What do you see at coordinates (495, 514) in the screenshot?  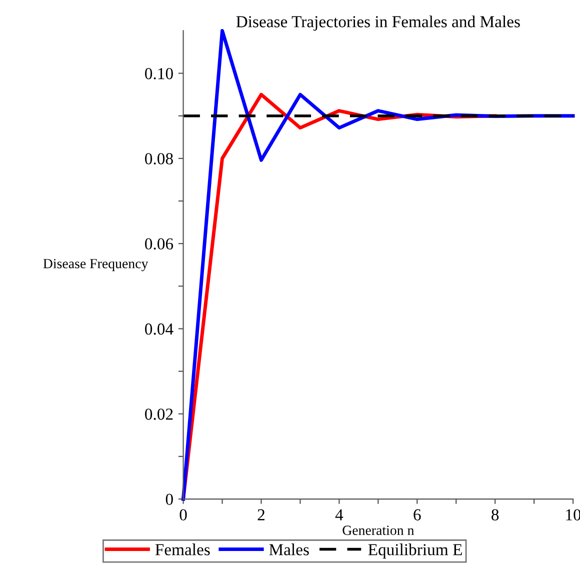 I see `x-tick-label: 8` at bounding box center [495, 514].